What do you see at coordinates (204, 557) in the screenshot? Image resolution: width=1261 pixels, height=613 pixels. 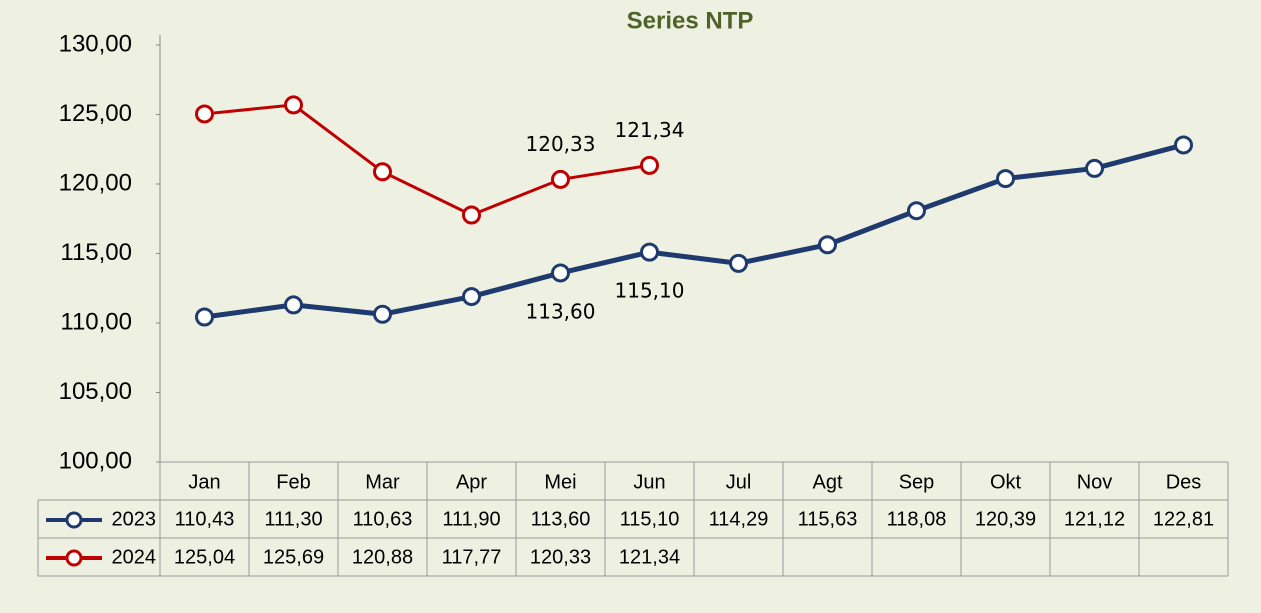 I see `table-value: 125,04` at bounding box center [204, 557].